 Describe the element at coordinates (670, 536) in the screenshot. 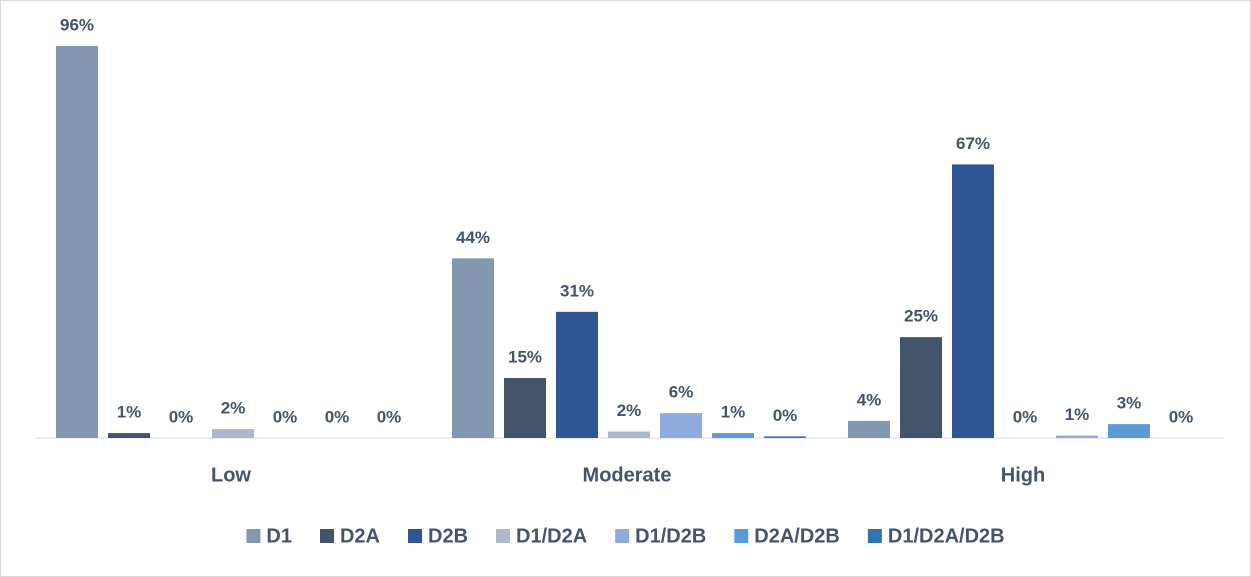

I see `legend-label: D1/D2B` at that location.